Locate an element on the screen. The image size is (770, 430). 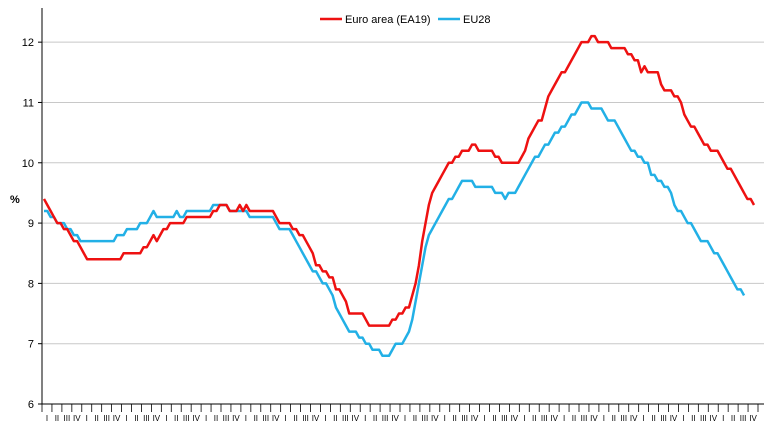
y-tick-label-8: 8 is located at coordinates (31, 284).